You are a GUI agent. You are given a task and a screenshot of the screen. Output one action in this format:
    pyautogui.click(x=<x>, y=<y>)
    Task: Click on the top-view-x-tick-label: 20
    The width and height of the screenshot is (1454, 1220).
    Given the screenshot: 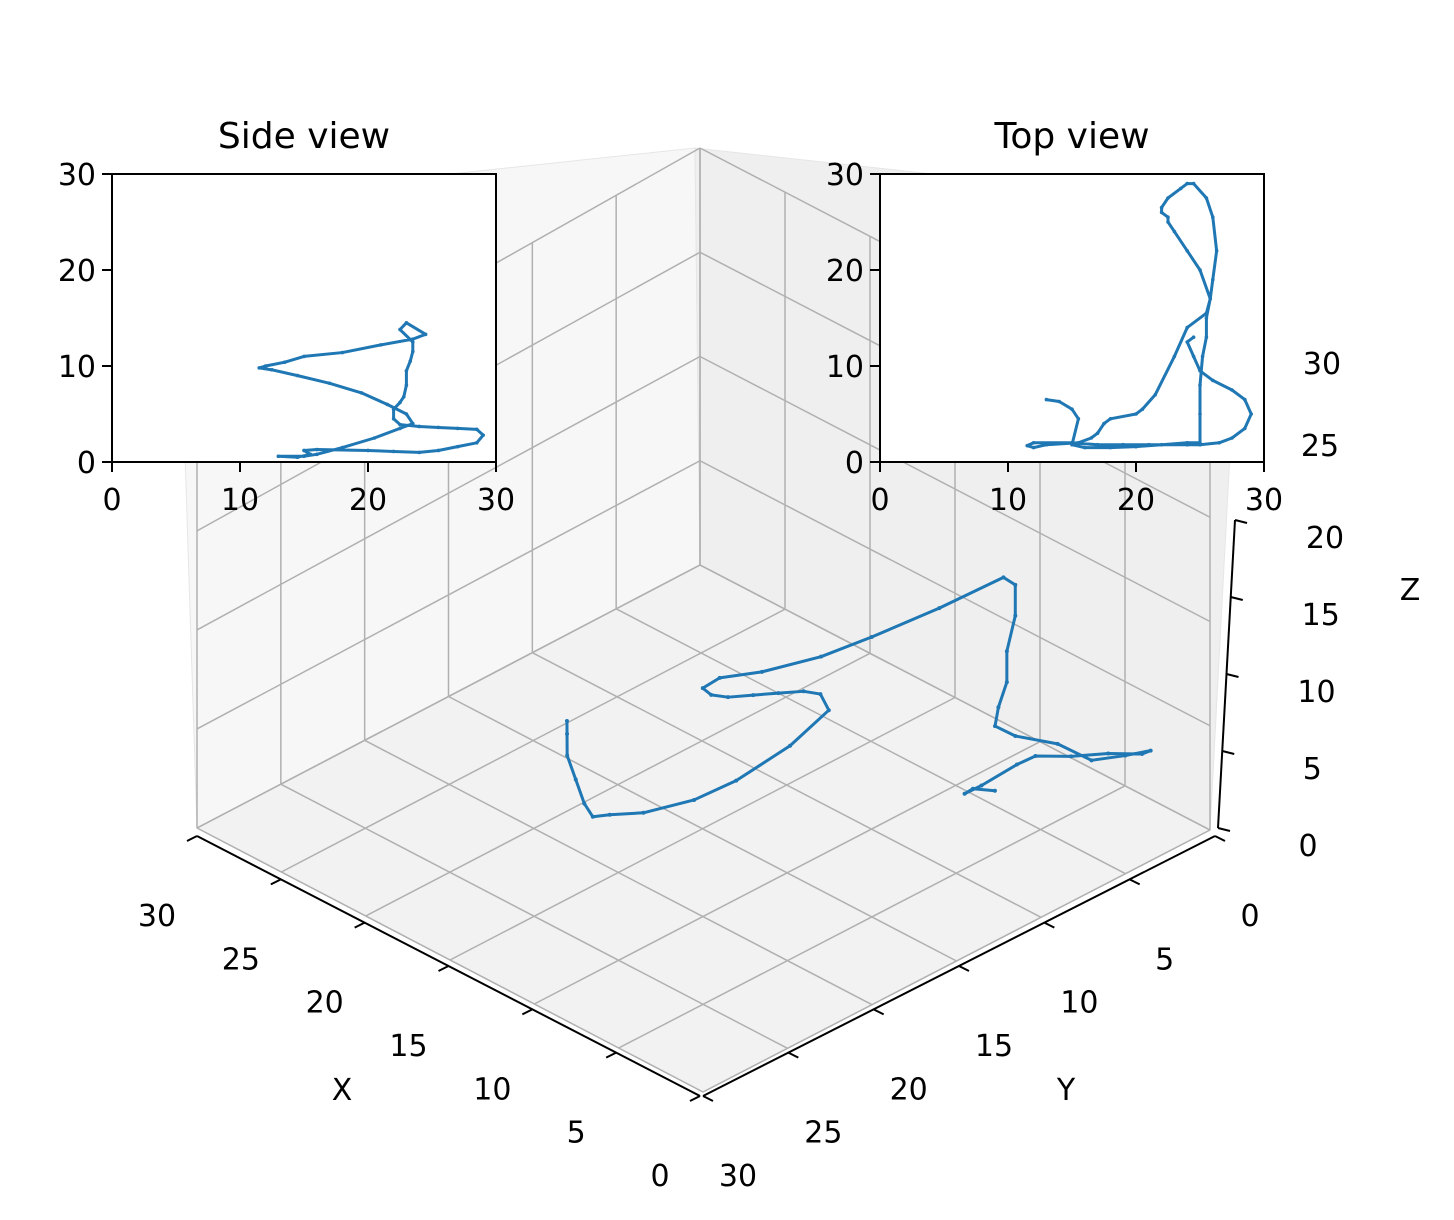 What is the action you would take?
    pyautogui.click(x=1136, y=500)
    